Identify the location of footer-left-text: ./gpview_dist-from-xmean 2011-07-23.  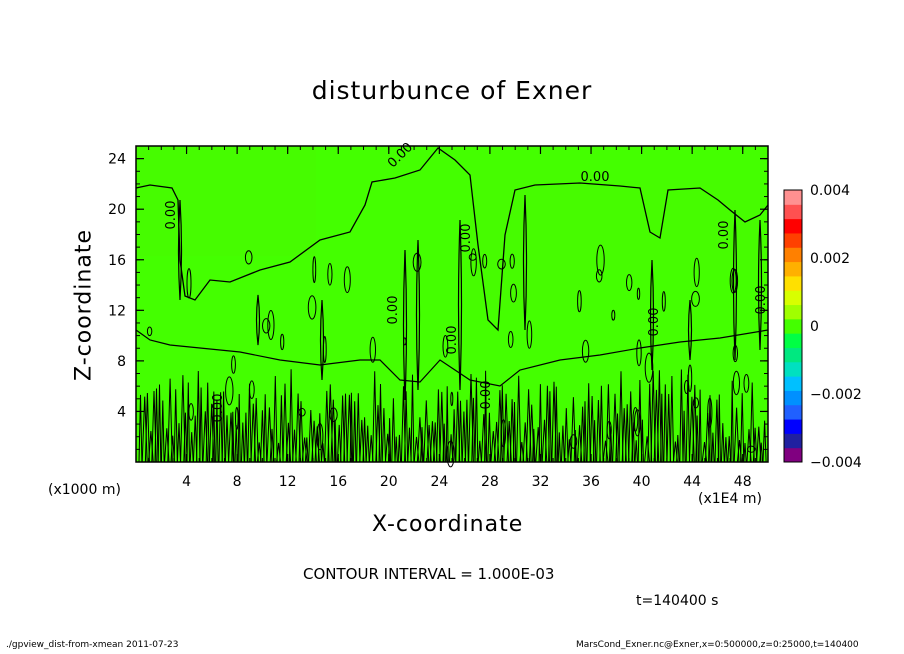
(92, 645).